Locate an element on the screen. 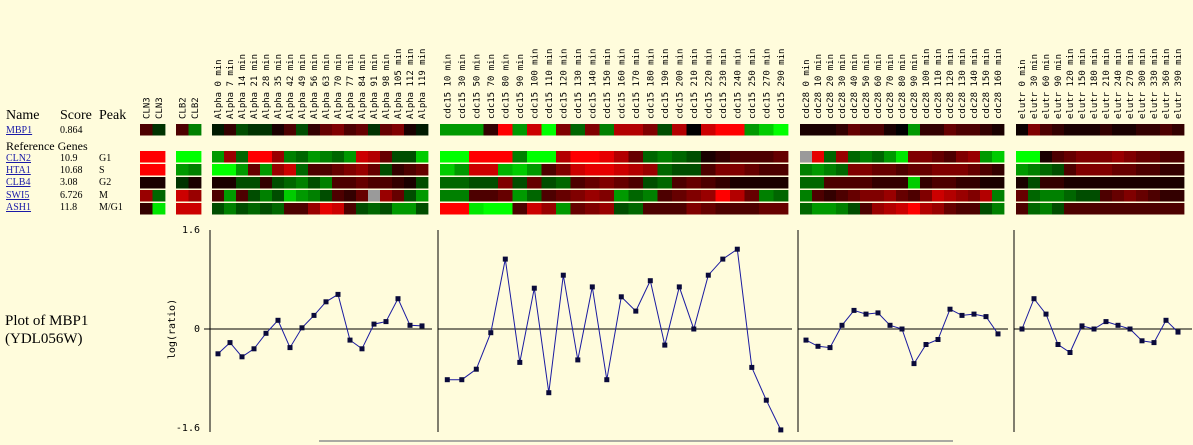  column-label: Alpha 49 min is located at coordinates (303, 86).